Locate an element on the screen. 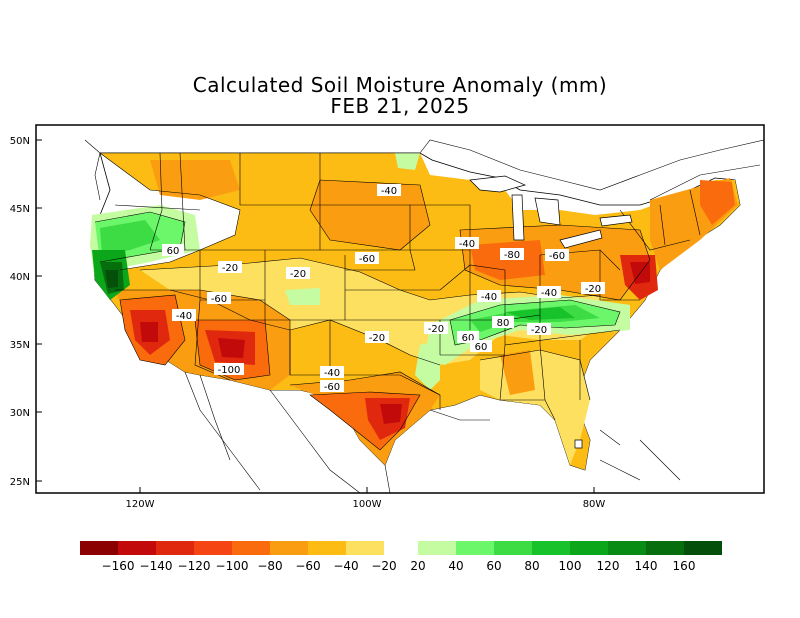 Image resolution: width=800 pixels, height=618 pixels. contour-label: -80 is located at coordinates (512, 254).